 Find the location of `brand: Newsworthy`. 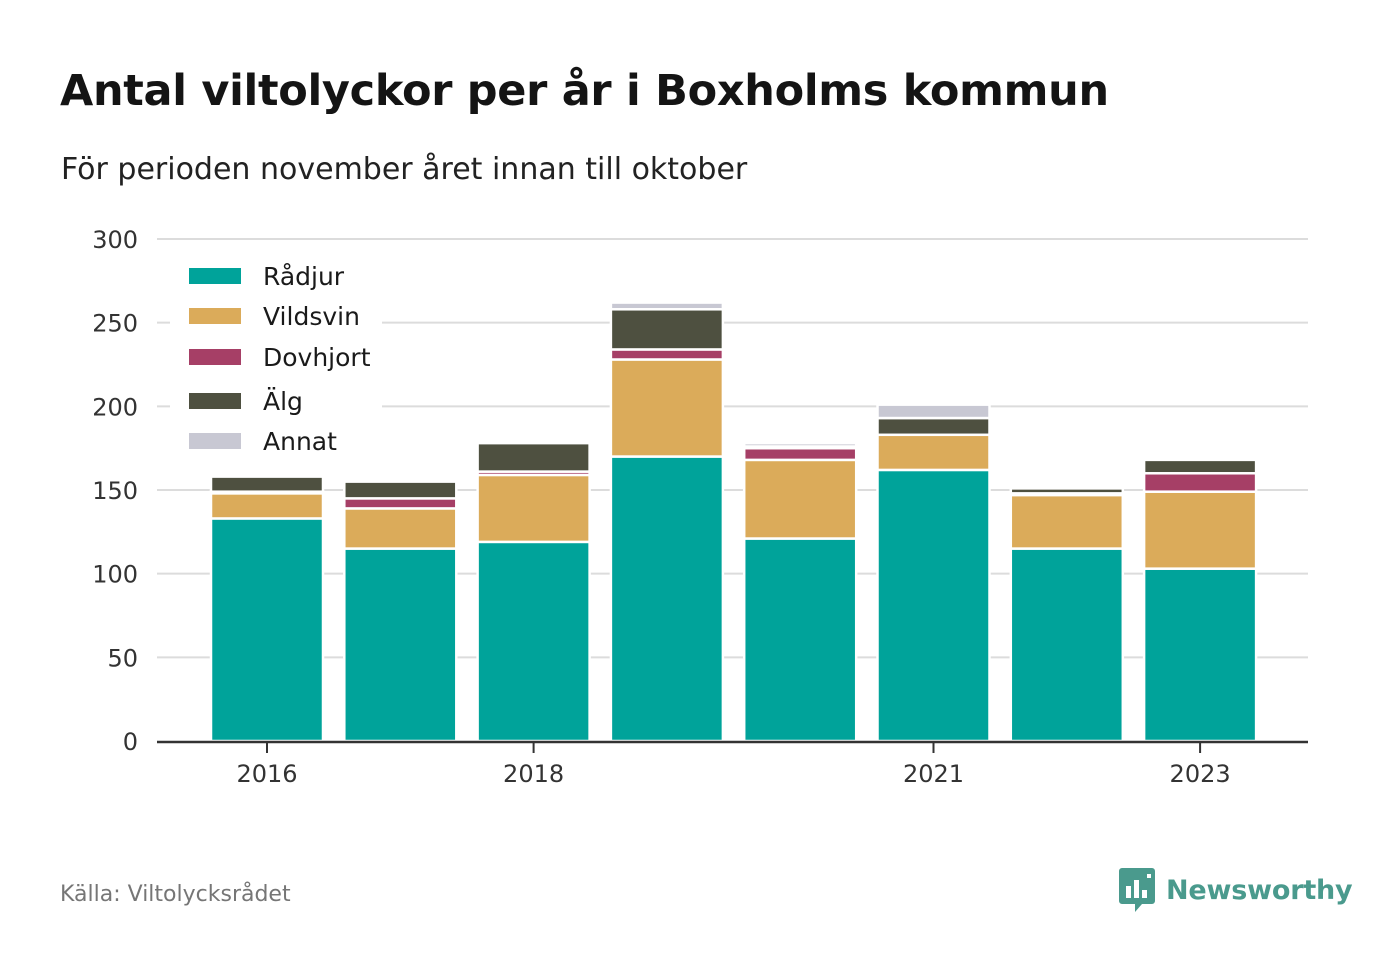

brand: Newsworthy is located at coordinates (1235, 890).